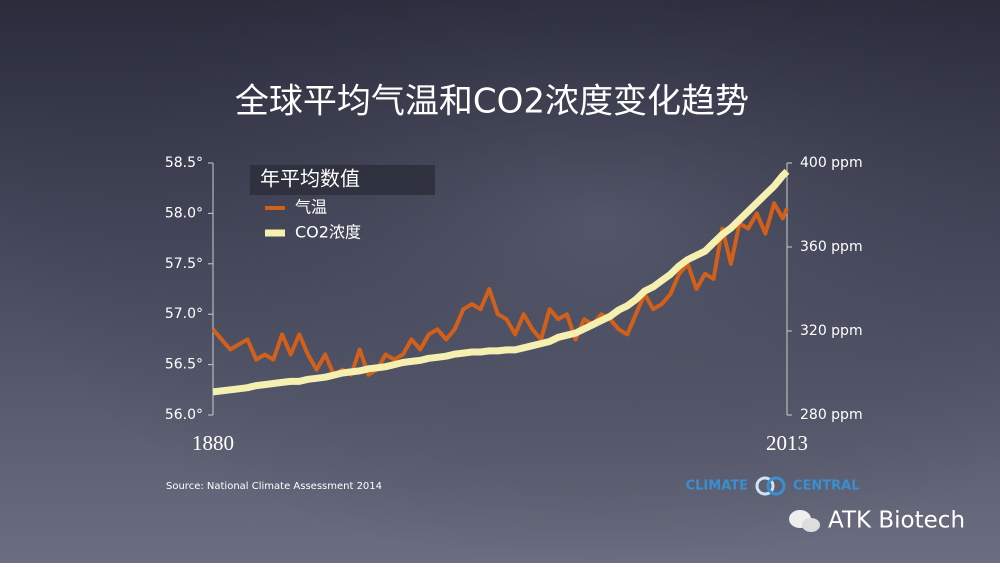  Describe the element at coordinates (311, 207) in the screenshot. I see `legend-label: 气温` at that location.